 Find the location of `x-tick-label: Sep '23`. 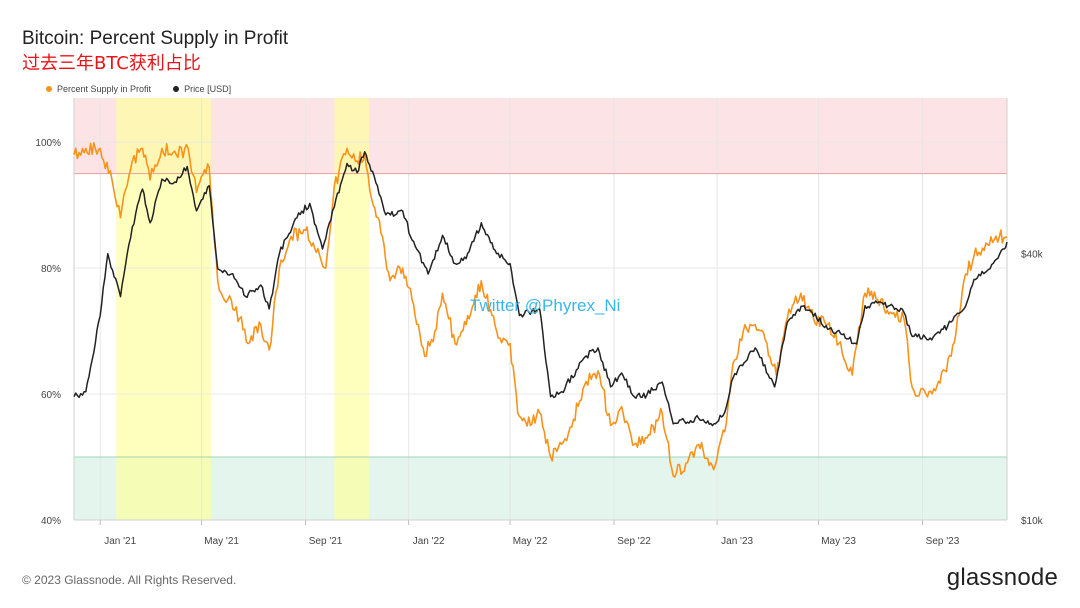

x-tick-label: Sep '23 is located at coordinates (943, 541).